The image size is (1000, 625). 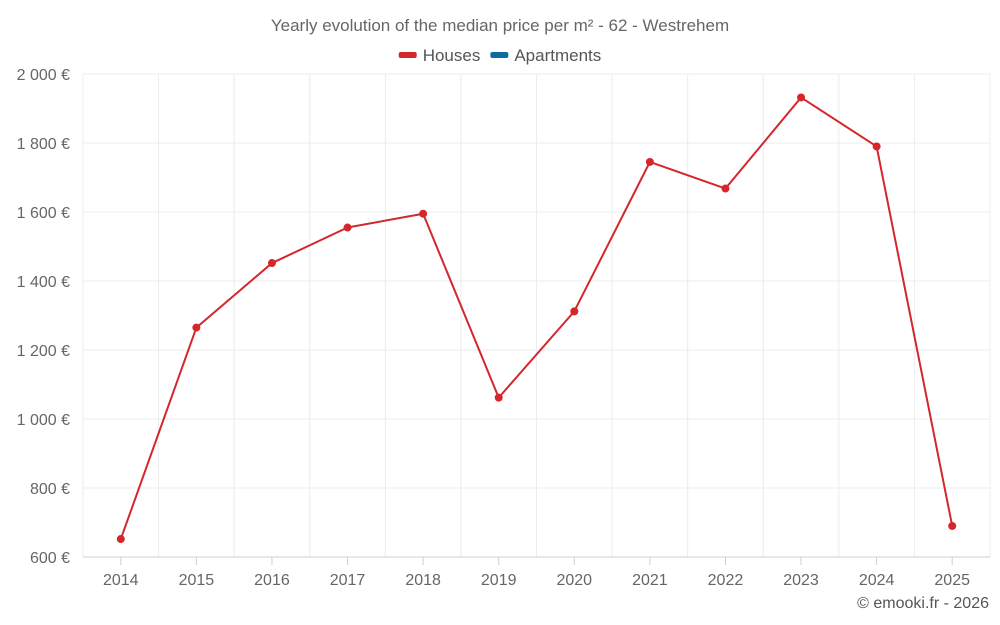 I want to click on x-tick-label: 2024, so click(x=877, y=580).